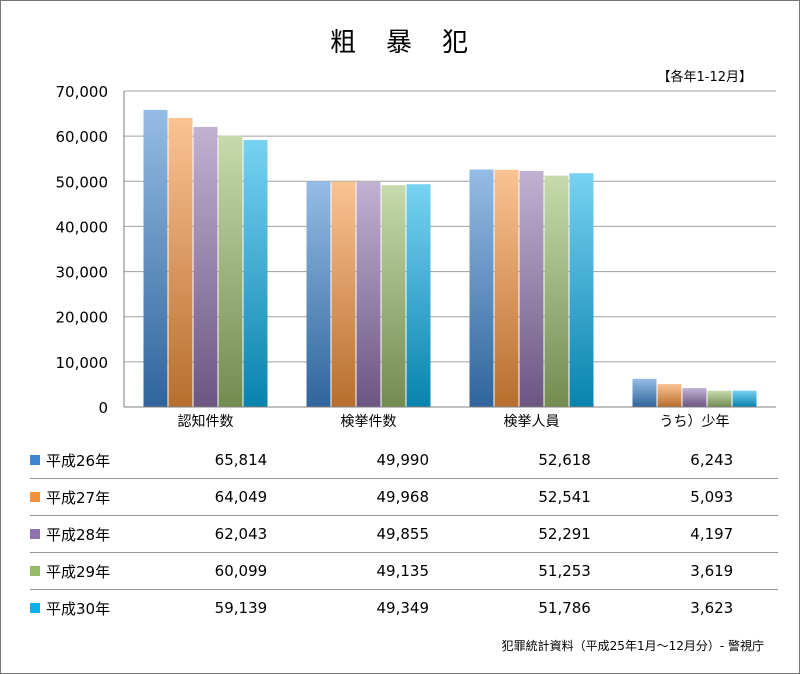 This screenshot has width=800, height=674. Describe the element at coordinates (454, 421) in the screenshot. I see `x-axis-categories: 認知件数 検挙件数 検挙人員 うち）少年` at that location.